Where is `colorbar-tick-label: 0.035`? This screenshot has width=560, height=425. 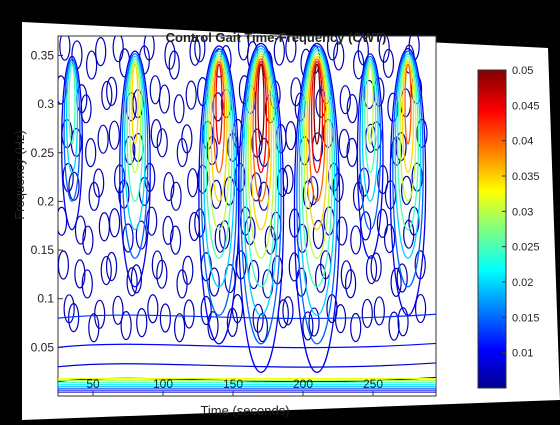
colorbar-tick-label: 0.035 is located at coordinates (526, 177).